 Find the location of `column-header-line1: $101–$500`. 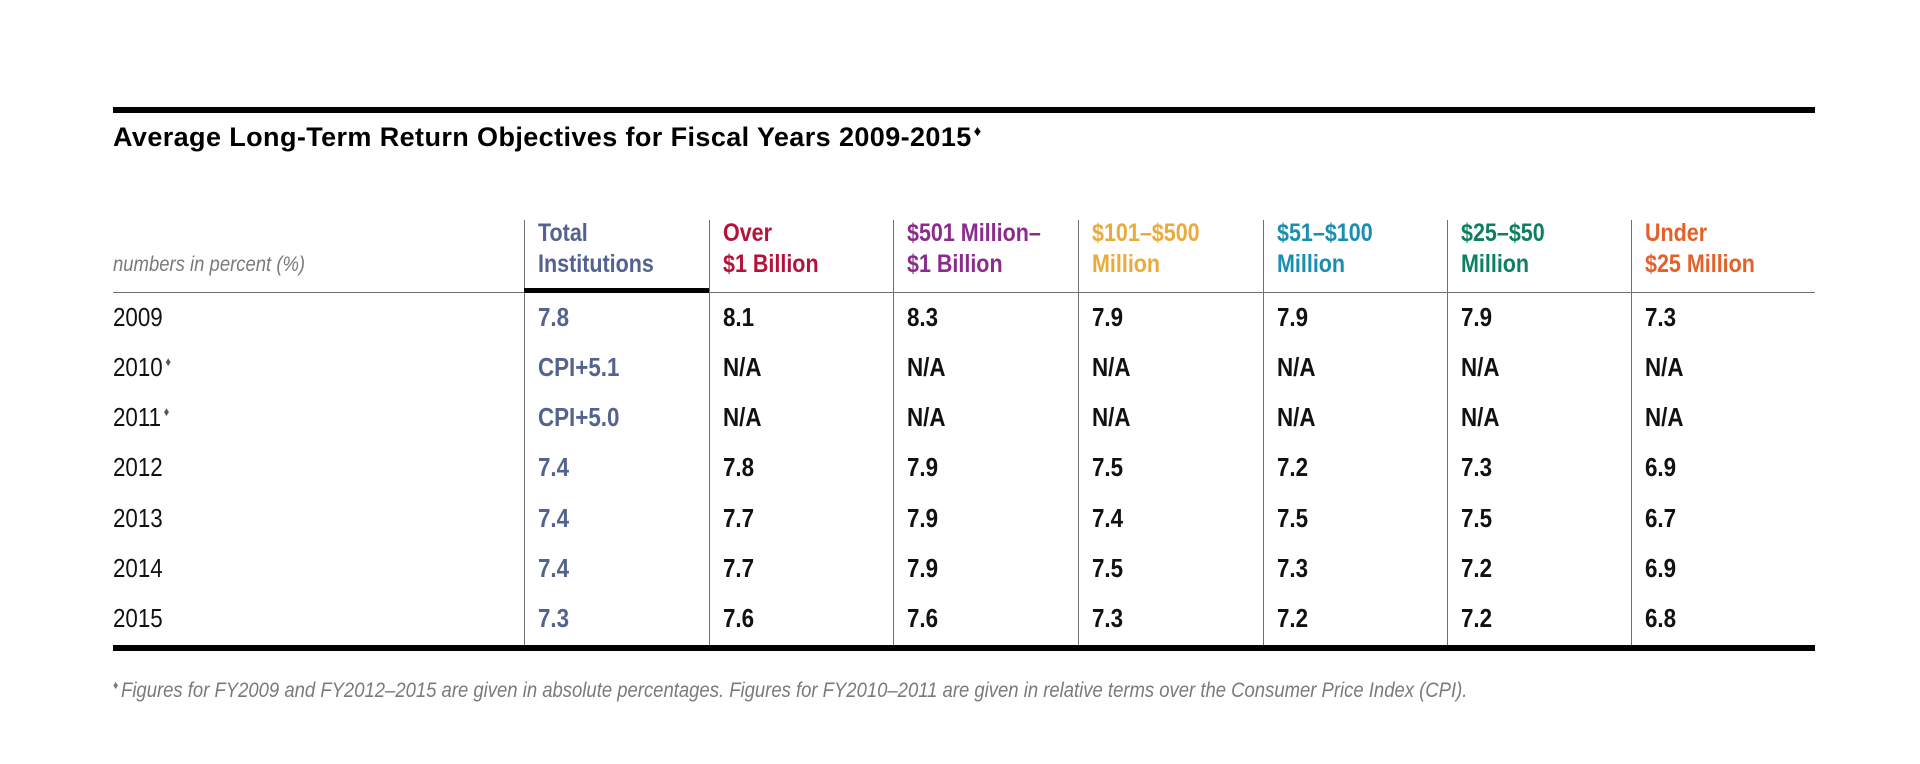

column-header-line1: $101–$500 is located at coordinates (1146, 233).